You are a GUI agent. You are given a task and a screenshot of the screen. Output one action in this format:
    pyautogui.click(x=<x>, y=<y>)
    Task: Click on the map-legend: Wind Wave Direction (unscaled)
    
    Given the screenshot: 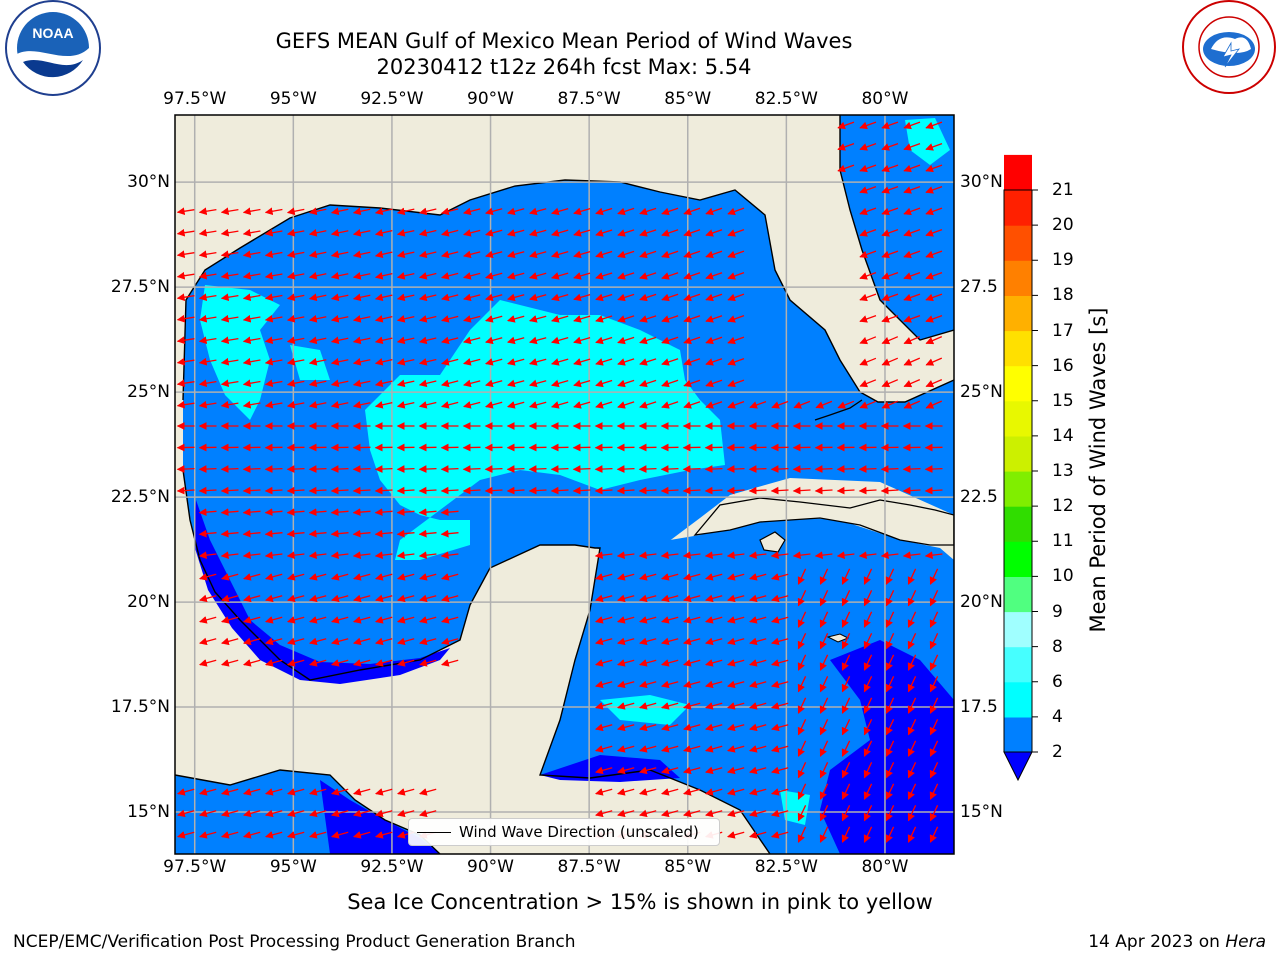 What is the action you would take?
    pyautogui.click(x=564, y=832)
    